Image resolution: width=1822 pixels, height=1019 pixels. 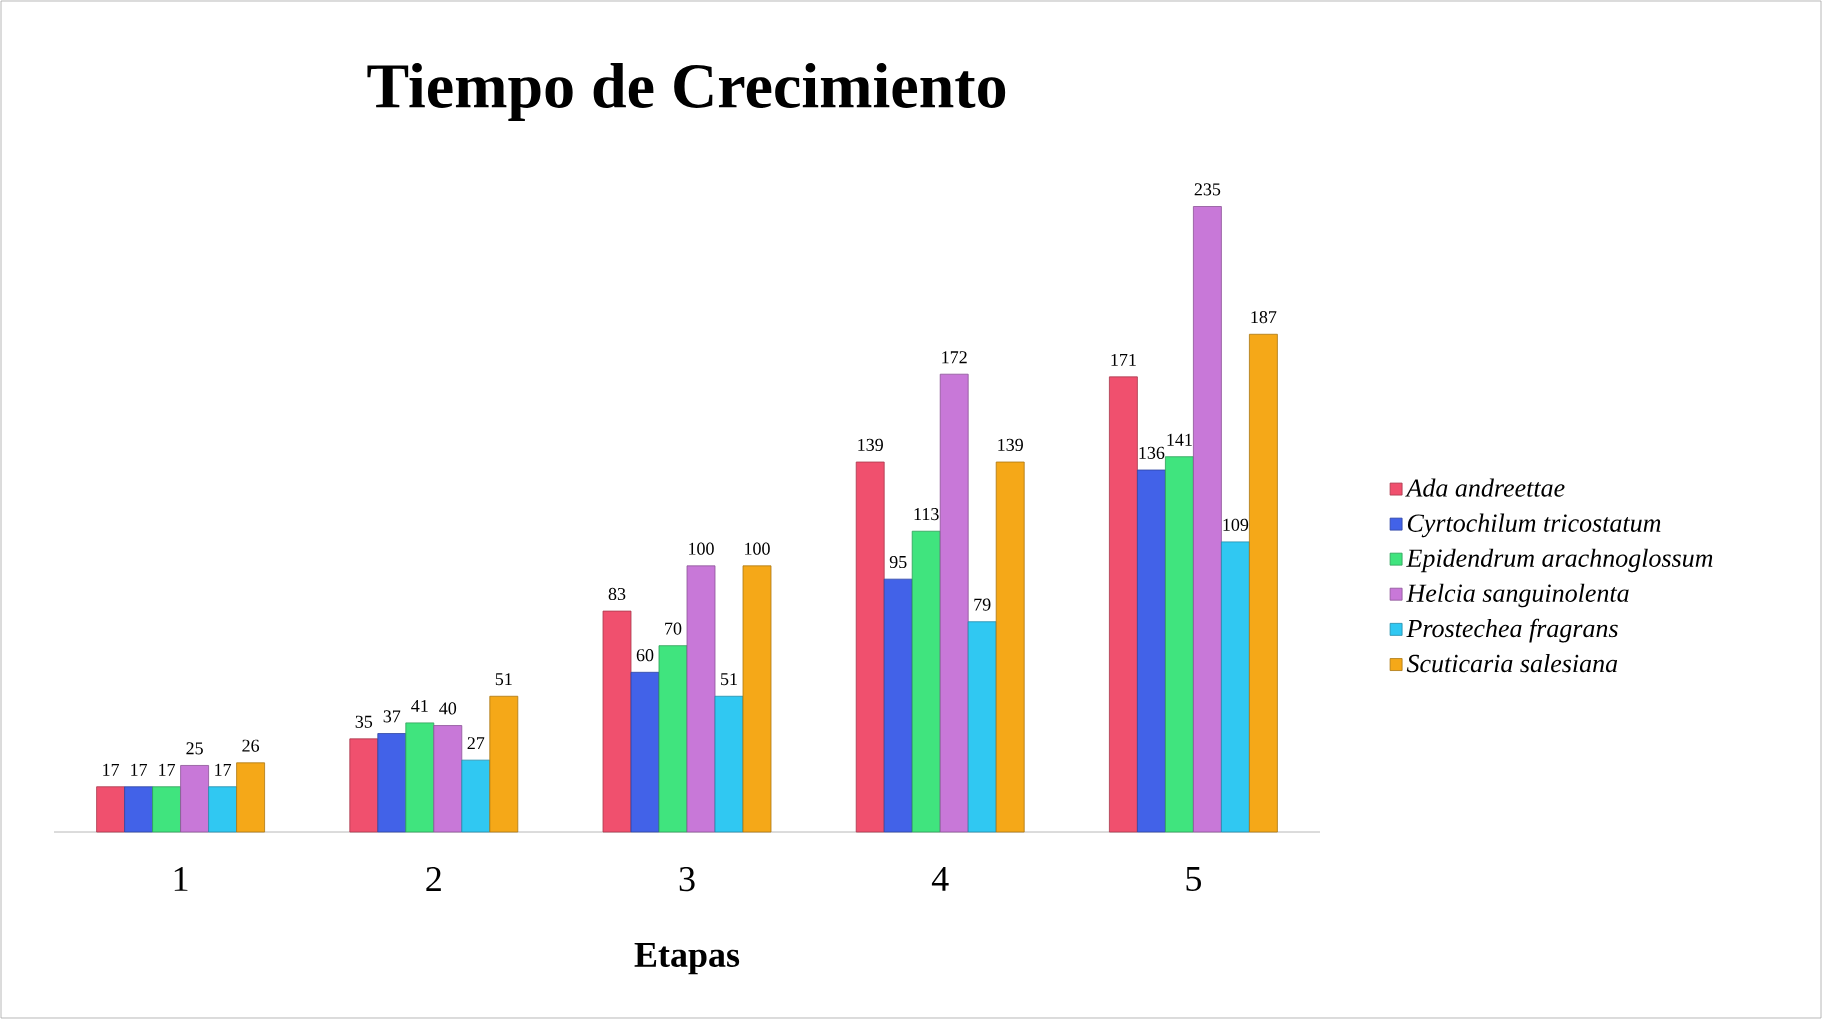 I want to click on data-label: 113, so click(x=926, y=514).